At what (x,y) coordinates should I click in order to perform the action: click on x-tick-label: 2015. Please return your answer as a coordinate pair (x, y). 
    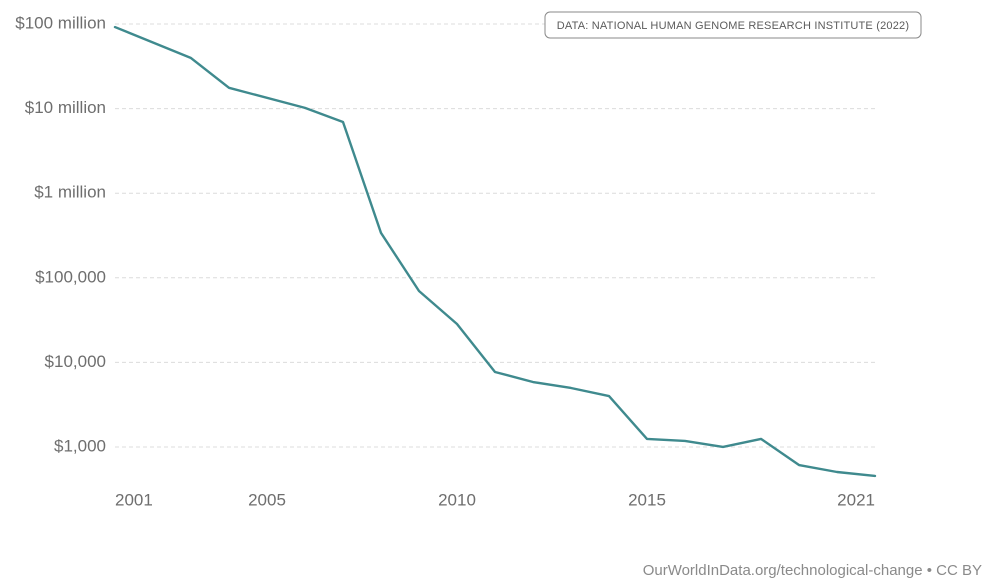
    Looking at the image, I should click on (647, 499).